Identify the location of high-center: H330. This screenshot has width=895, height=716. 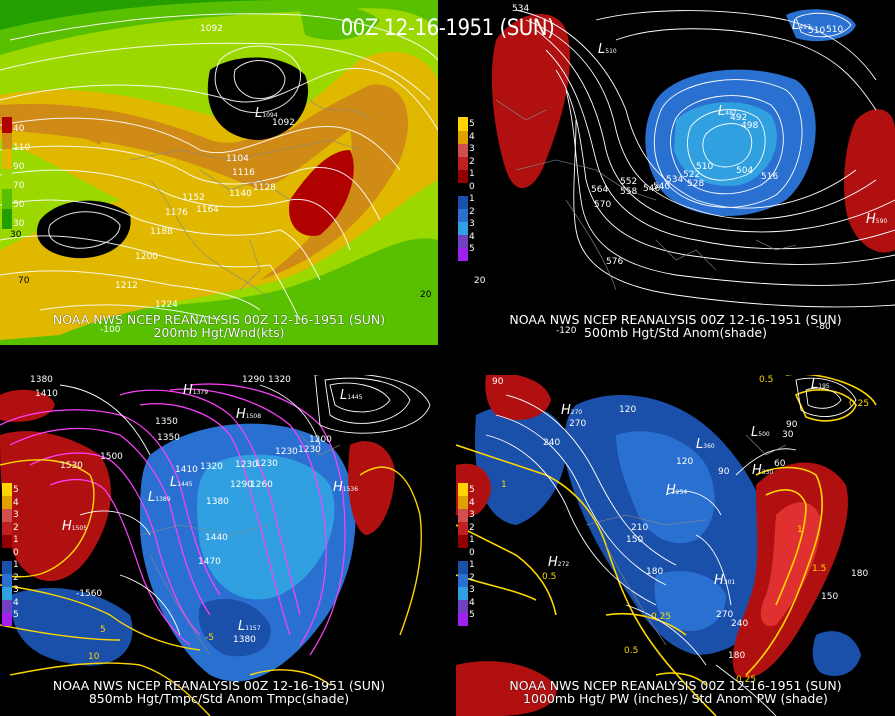
(763, 470).